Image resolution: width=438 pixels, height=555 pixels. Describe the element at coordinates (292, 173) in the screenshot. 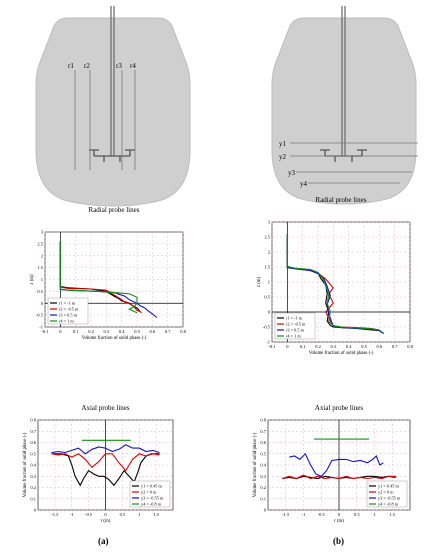

I see `probe-label-y3: y3` at that location.